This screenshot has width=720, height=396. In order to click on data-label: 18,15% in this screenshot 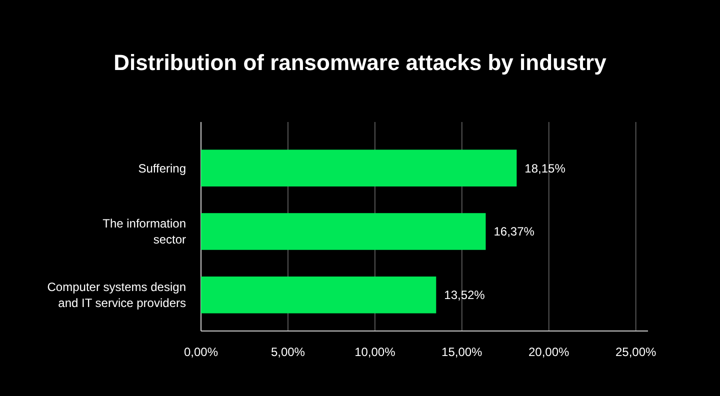, I will do `click(545, 168)`.